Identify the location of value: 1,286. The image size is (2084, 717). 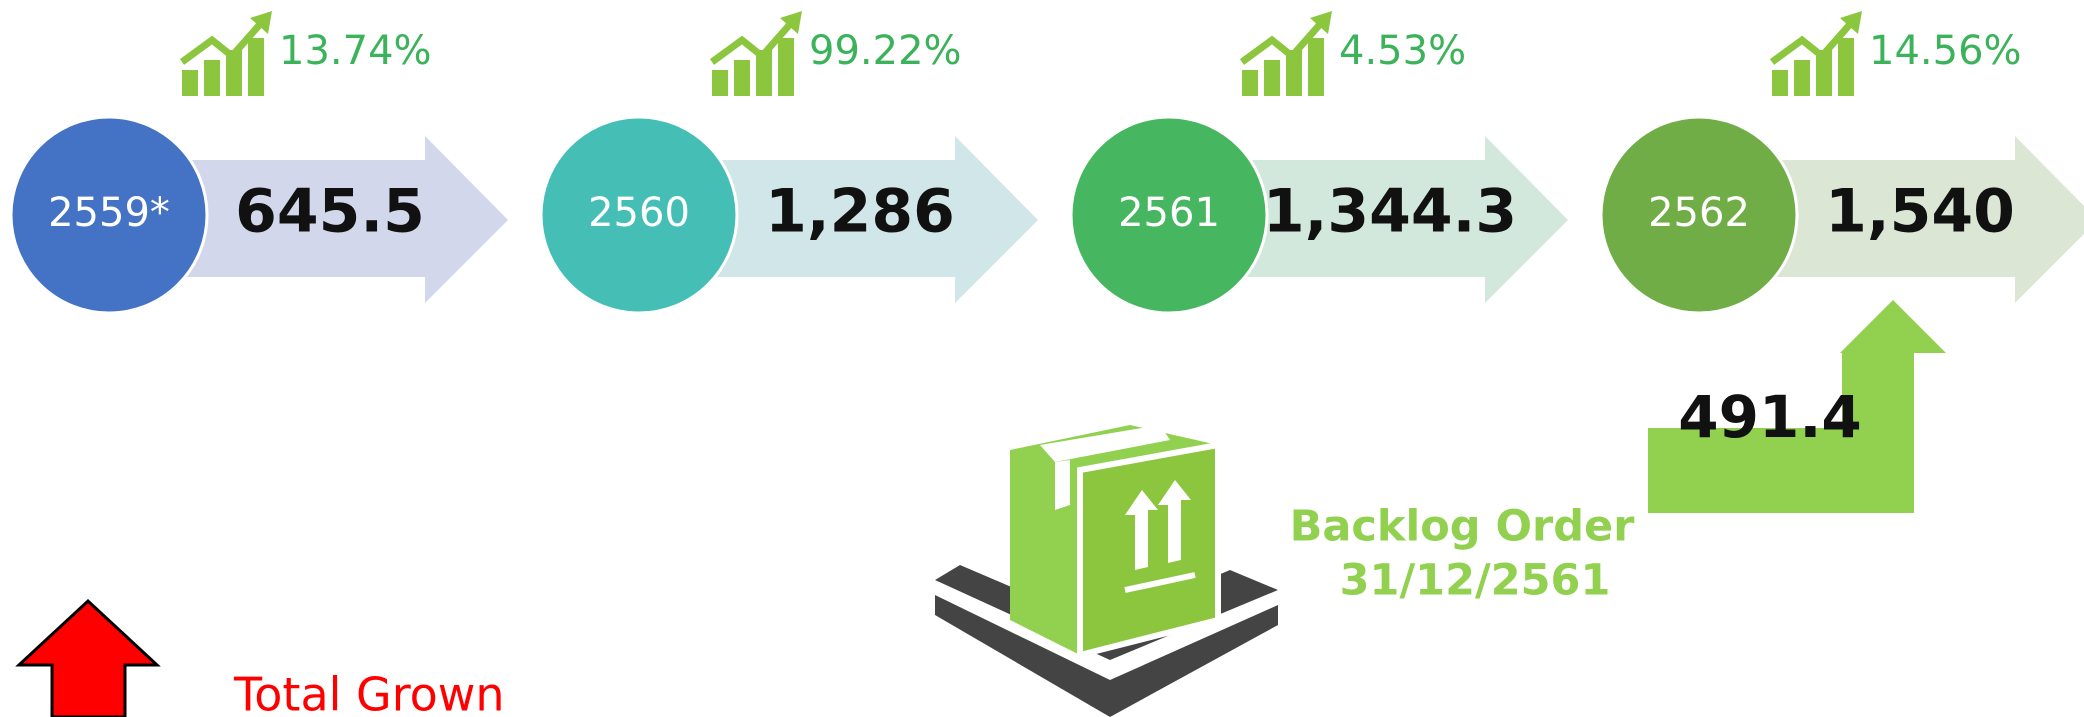
(860, 212).